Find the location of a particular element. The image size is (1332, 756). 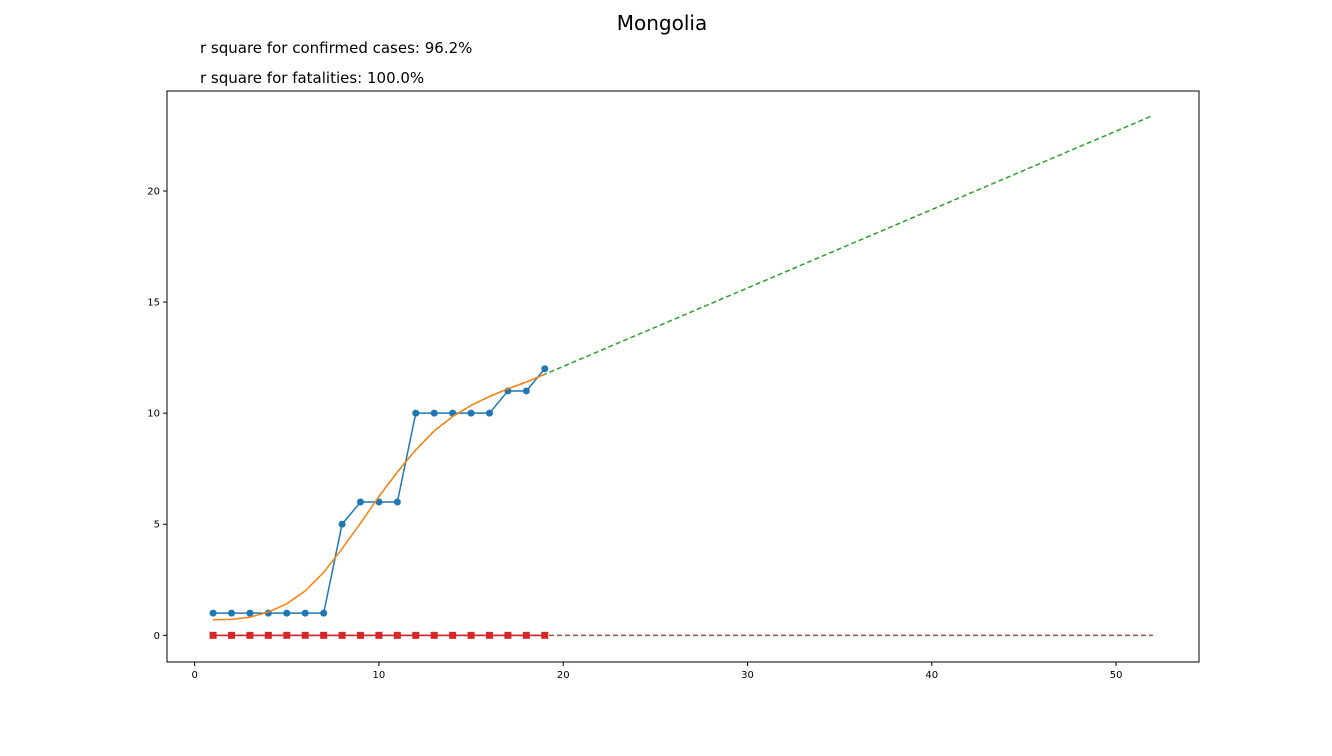

x-tick-label: 10 is located at coordinates (379, 675).